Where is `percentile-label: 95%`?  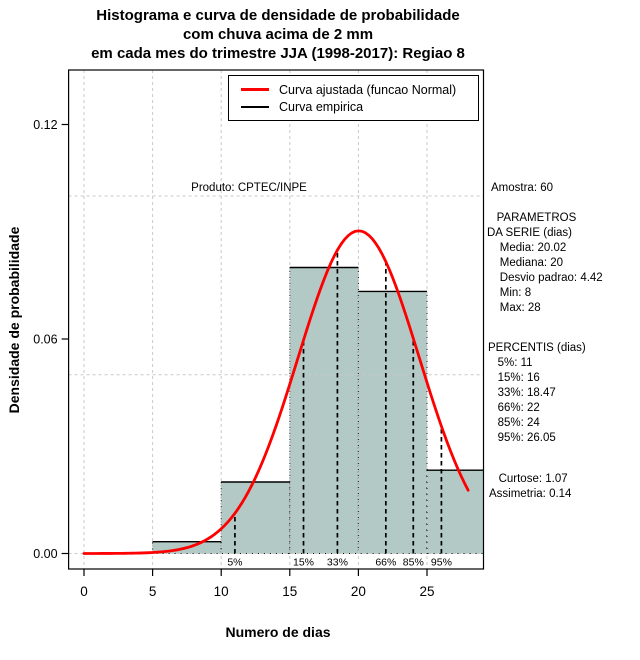
percentile-label: 95% is located at coordinates (441, 563).